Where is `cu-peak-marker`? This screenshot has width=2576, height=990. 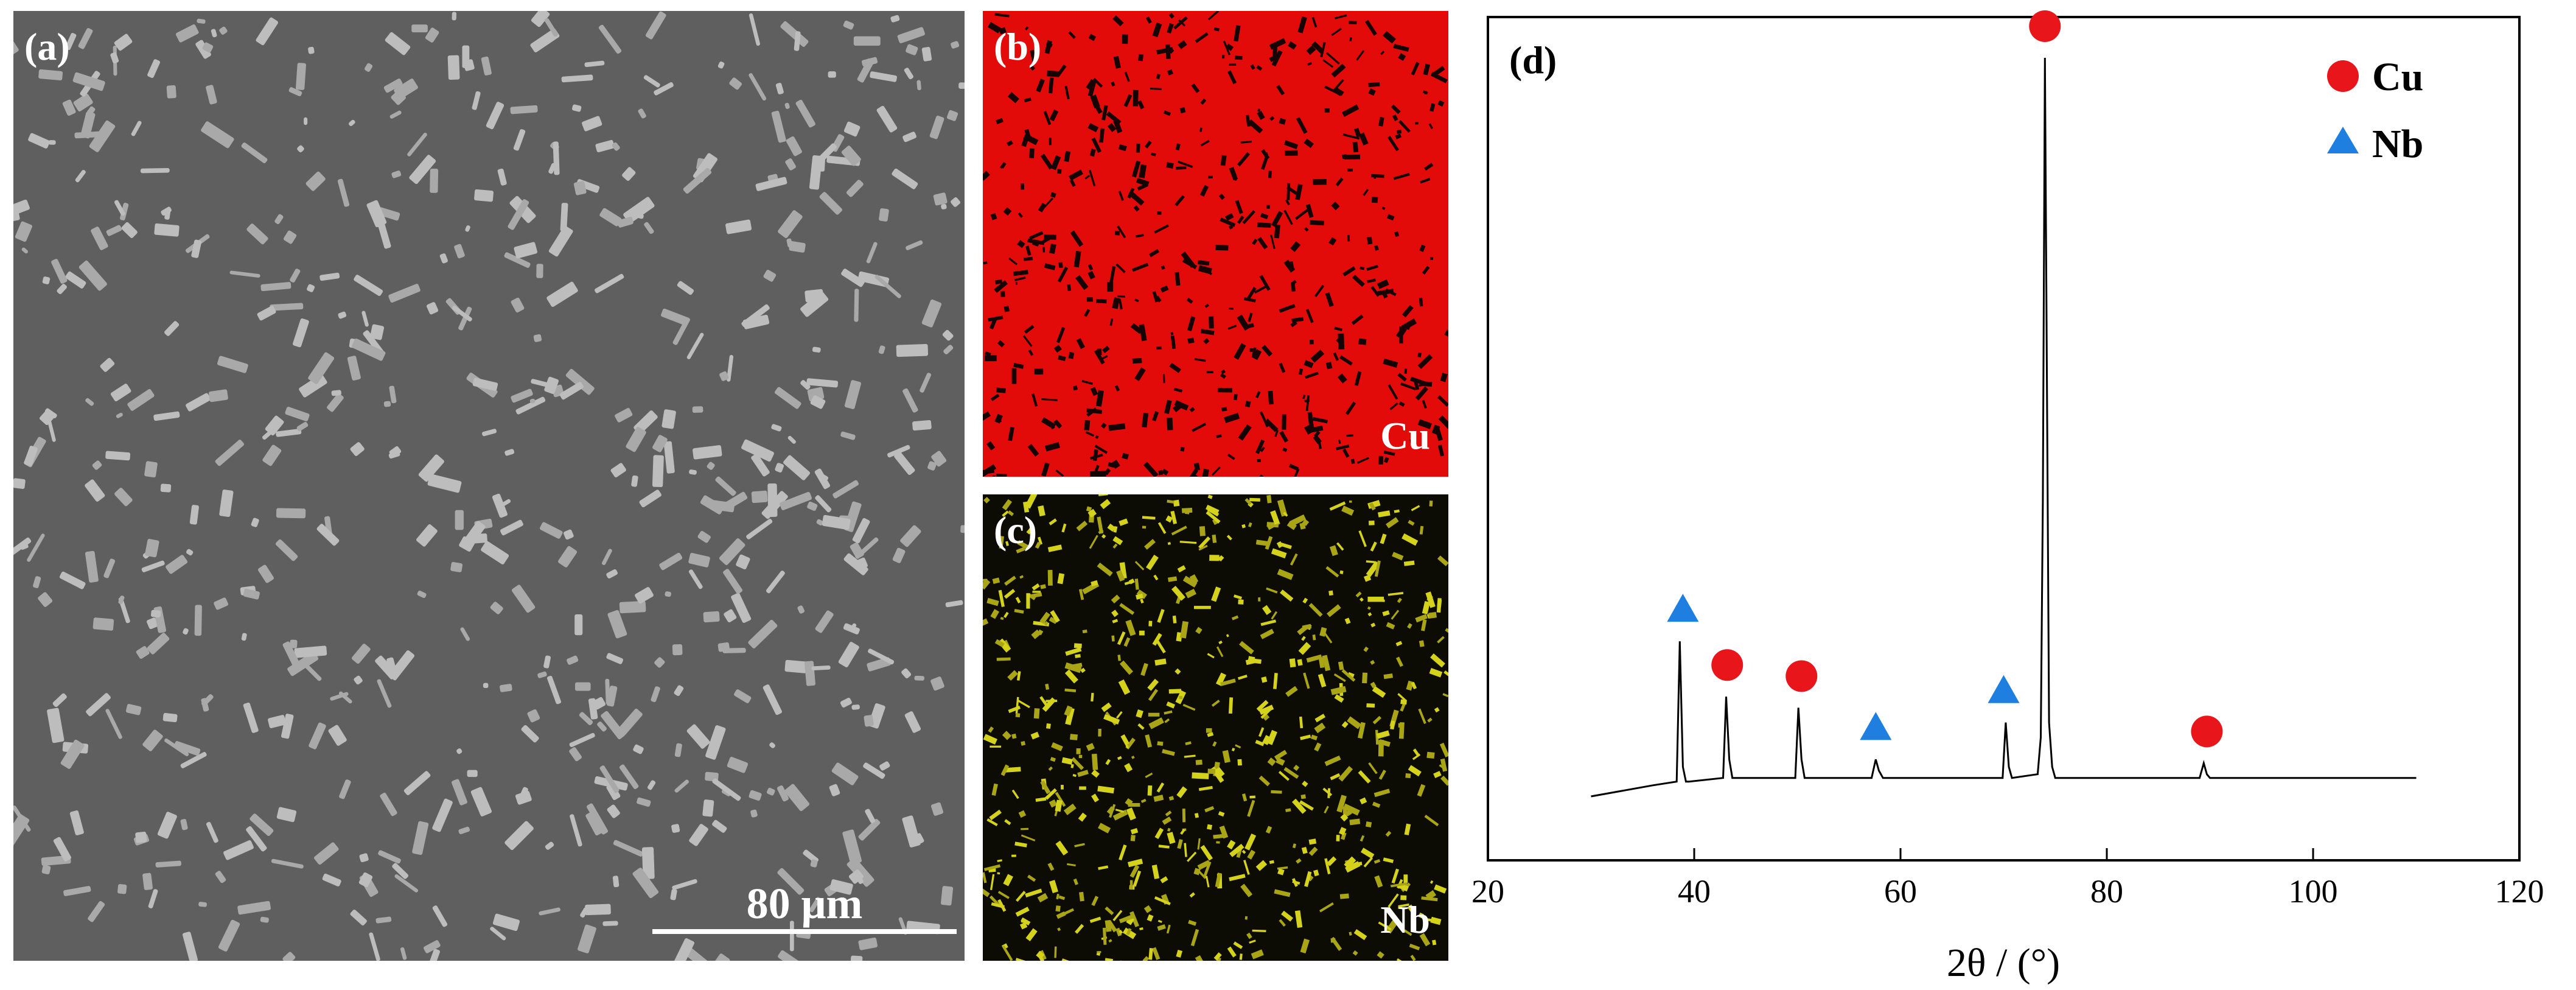 cu-peak-marker is located at coordinates (1801, 676).